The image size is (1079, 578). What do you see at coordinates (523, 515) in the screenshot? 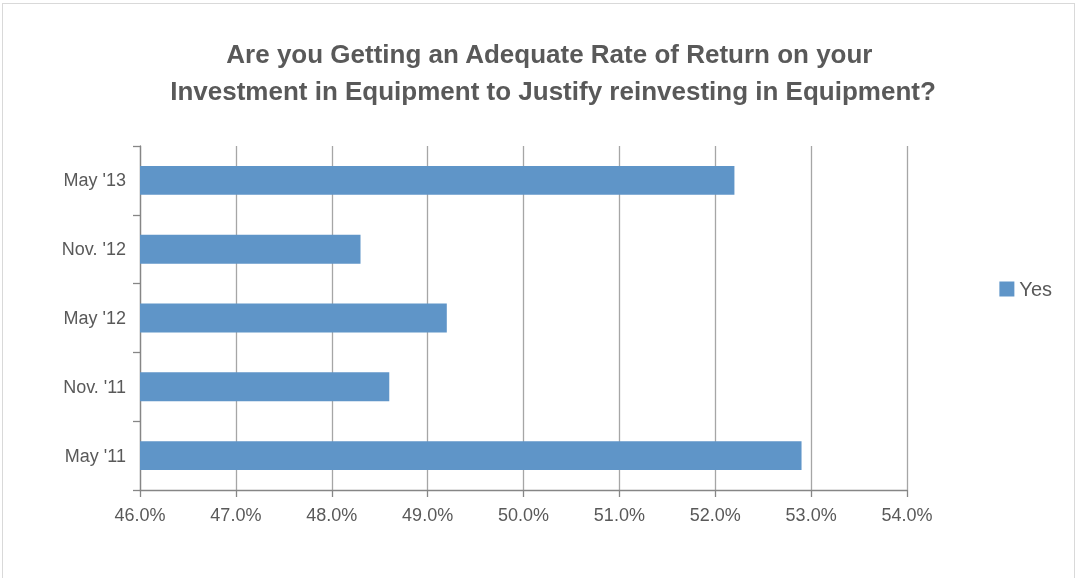
I see `x-tick-label: 50.0%` at bounding box center [523, 515].